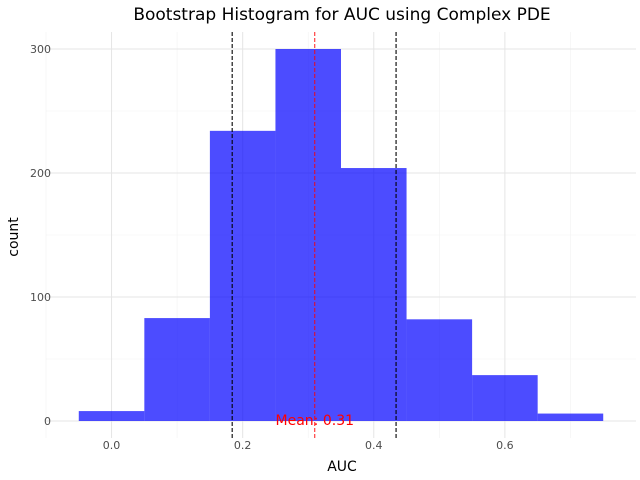  Describe the element at coordinates (243, 445) in the screenshot. I see `x-tick-label: 0.2` at that location.